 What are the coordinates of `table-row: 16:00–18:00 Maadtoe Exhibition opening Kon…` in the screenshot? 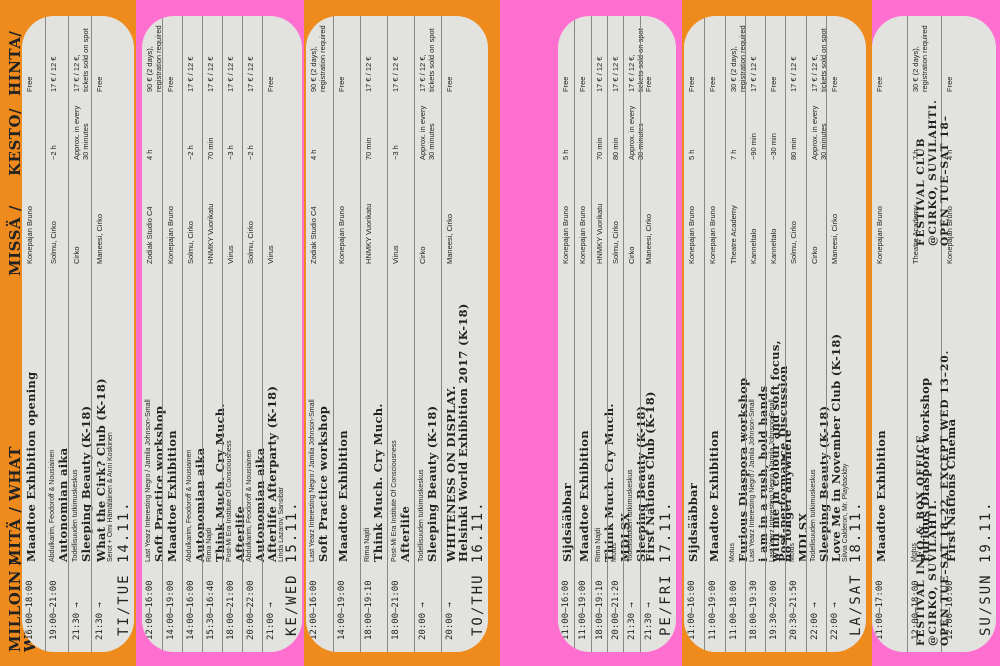 It's located at (33, 334).